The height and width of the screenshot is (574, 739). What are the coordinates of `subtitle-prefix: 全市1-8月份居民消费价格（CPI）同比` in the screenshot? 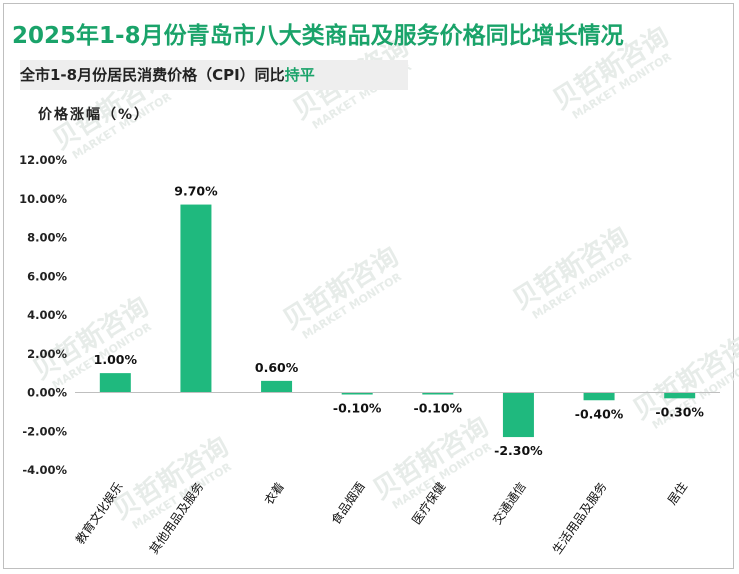 It's located at (152, 75).